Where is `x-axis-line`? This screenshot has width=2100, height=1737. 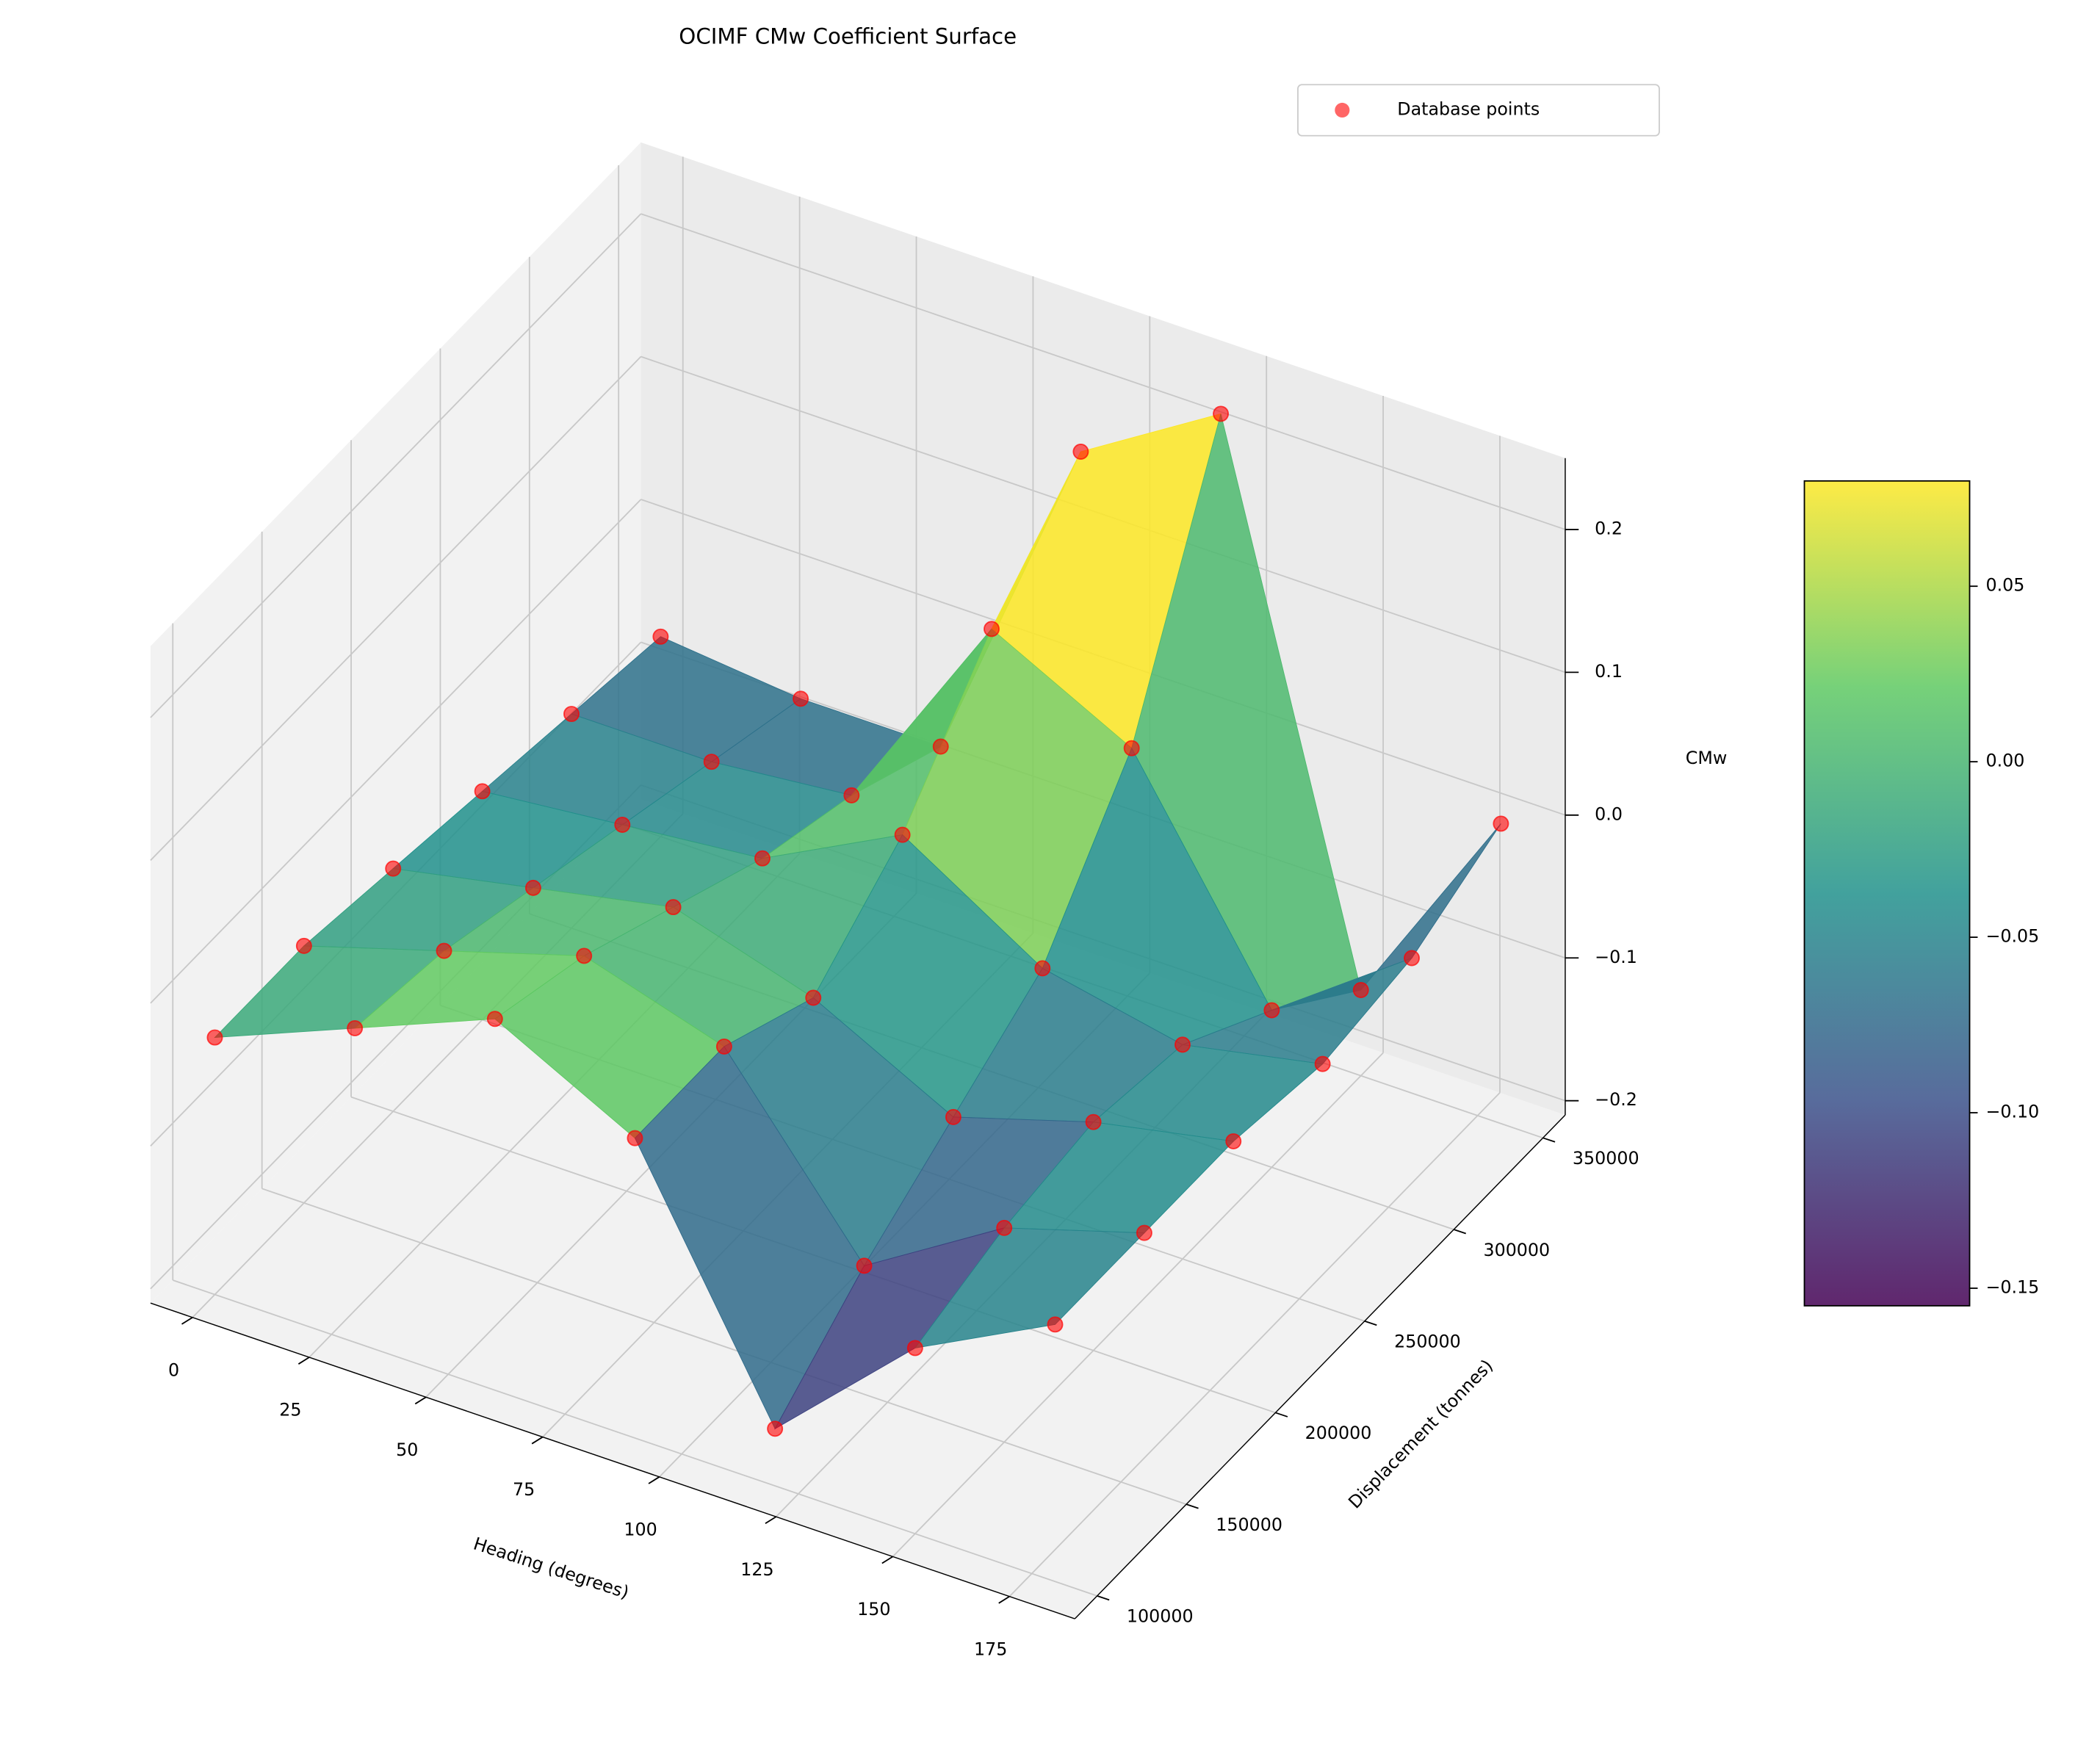
x-axis-line is located at coordinates (612, 1460).